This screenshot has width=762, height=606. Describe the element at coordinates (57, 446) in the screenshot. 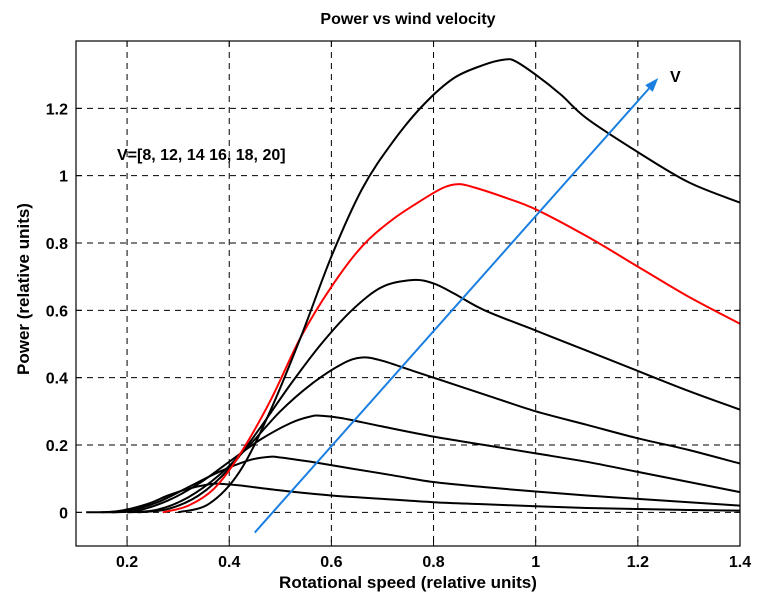

I see `y-tick-label: 0.2` at that location.